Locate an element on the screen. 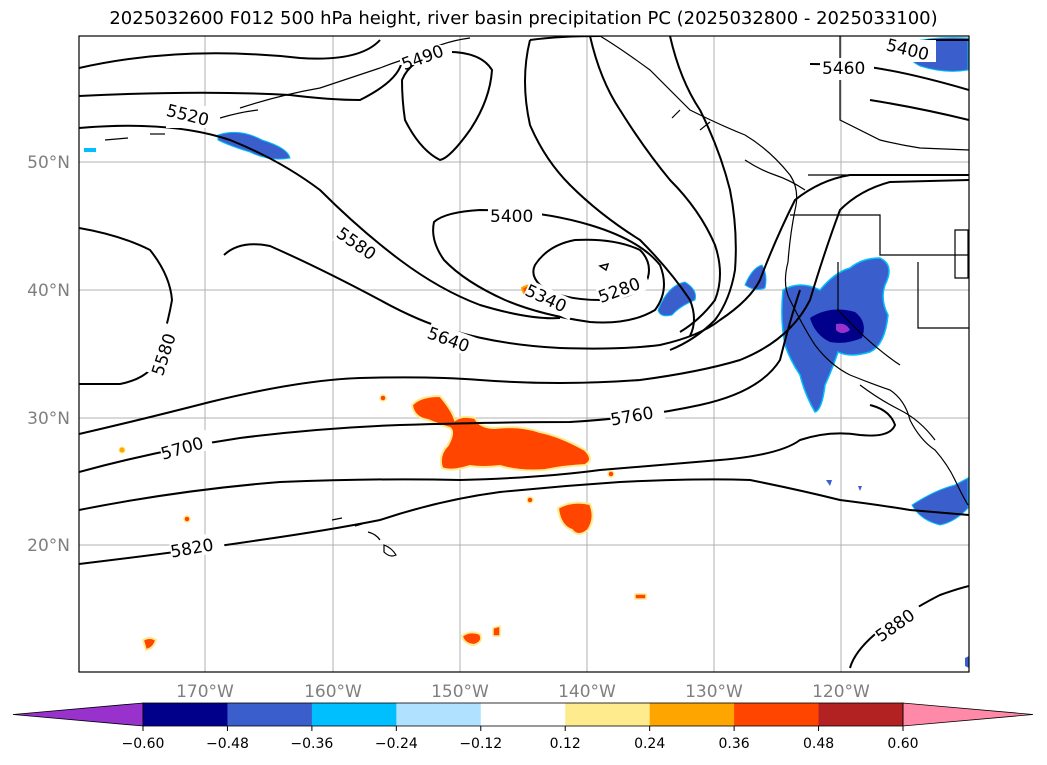 This screenshot has width=1047, height=765. colorbar-tick-label: 0.12 is located at coordinates (565, 744).